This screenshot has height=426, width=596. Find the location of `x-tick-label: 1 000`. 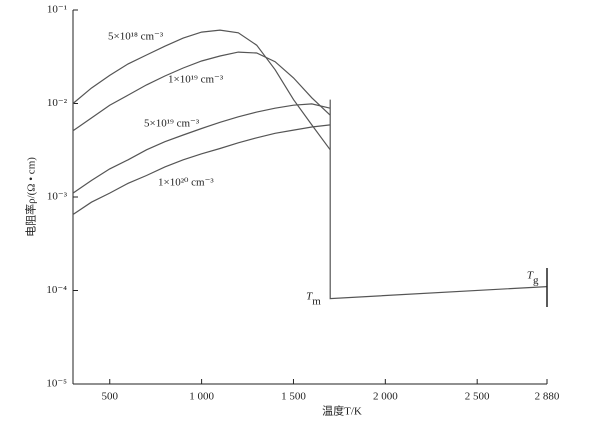

x-tick-label: 1 000 is located at coordinates (201, 397).